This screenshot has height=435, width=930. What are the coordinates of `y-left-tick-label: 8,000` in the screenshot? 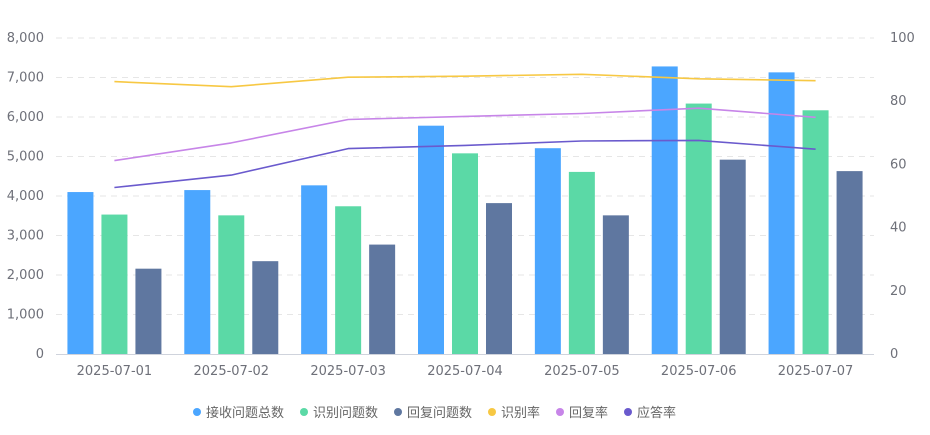 It's located at (25, 38).